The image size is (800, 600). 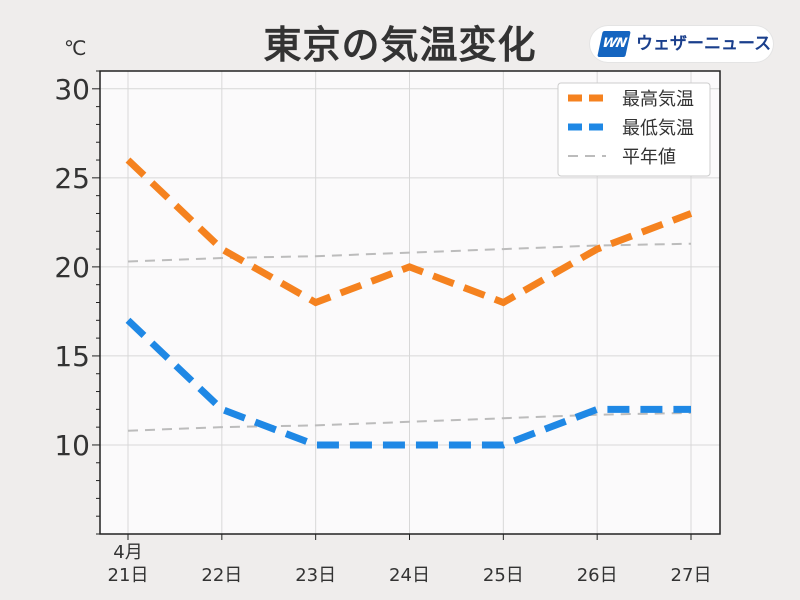 What do you see at coordinates (658, 128) in the screenshot?
I see `legend-label: 最低気温` at bounding box center [658, 128].